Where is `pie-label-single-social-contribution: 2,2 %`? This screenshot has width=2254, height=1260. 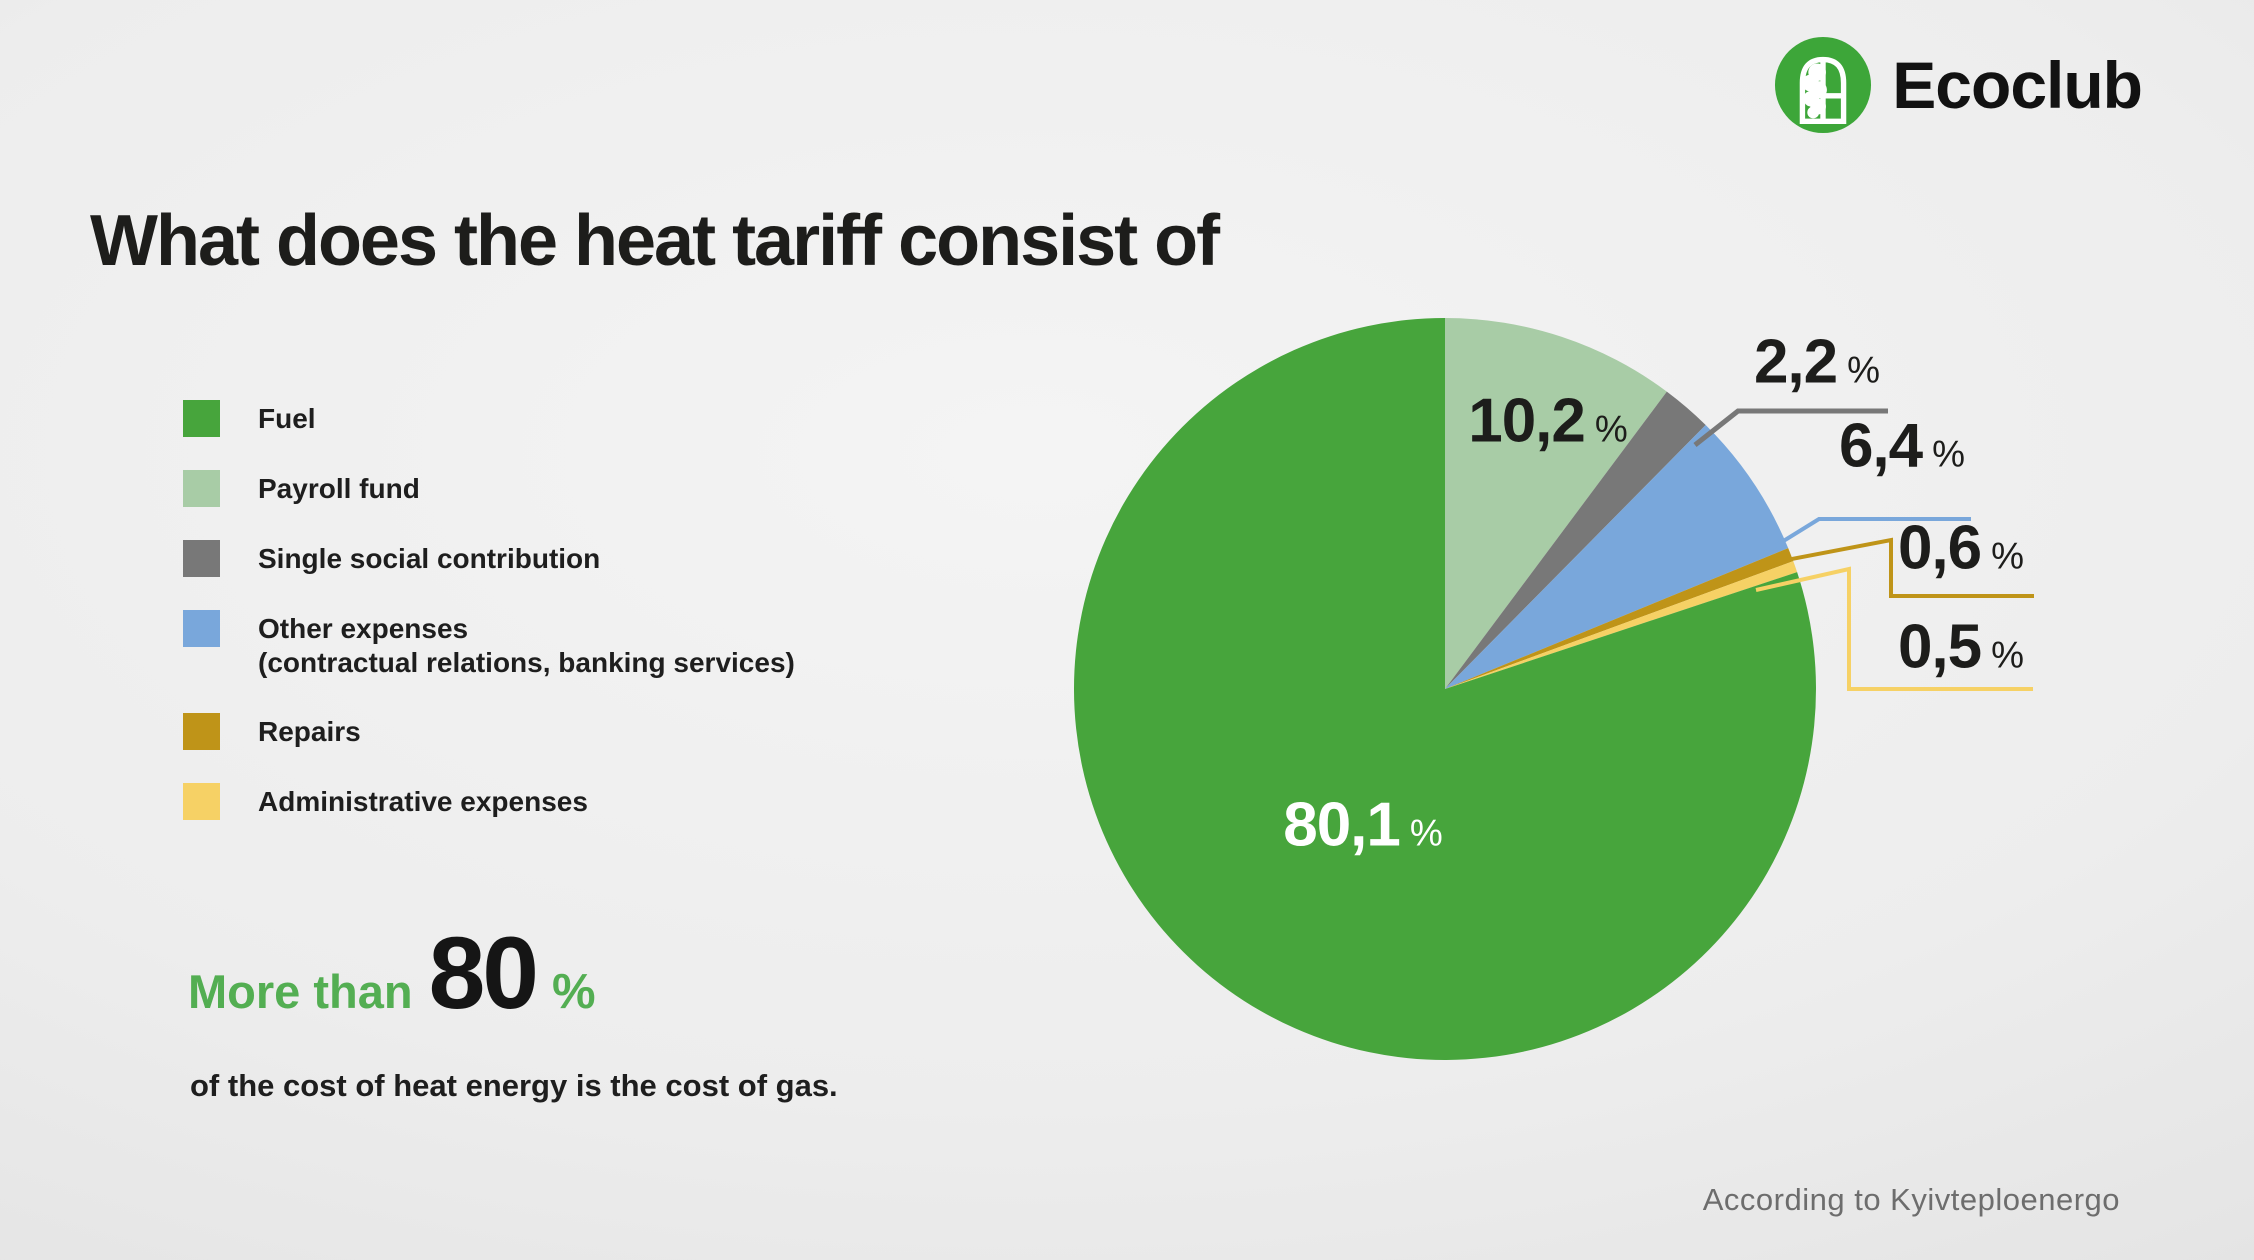
pie-label-single-social-contribution: 2,2 % is located at coordinates (1817, 362).